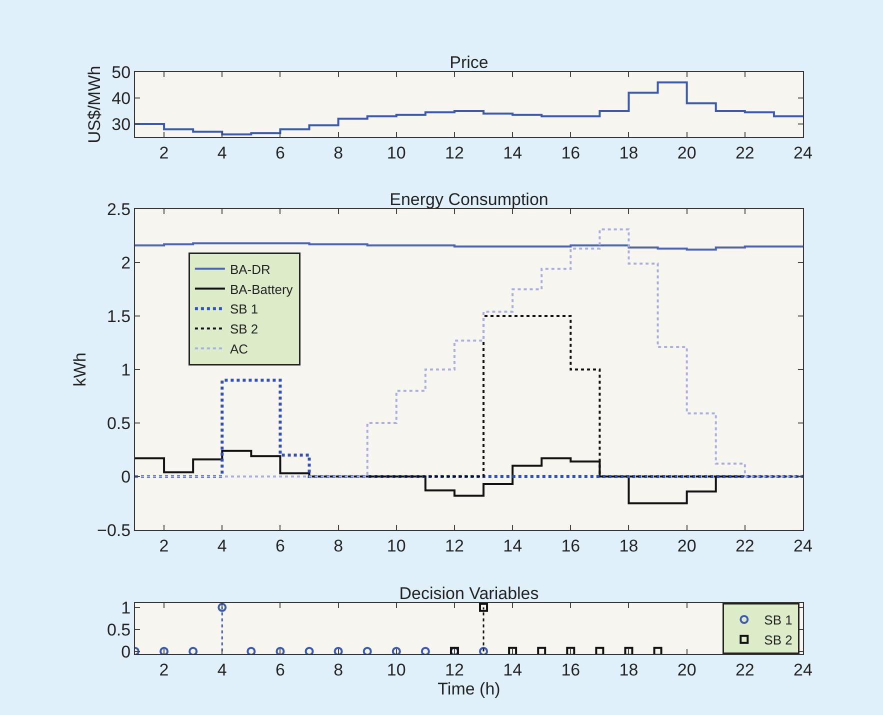 This screenshot has height=715, width=883. I want to click on y-axis-title: kWh, so click(80, 369).